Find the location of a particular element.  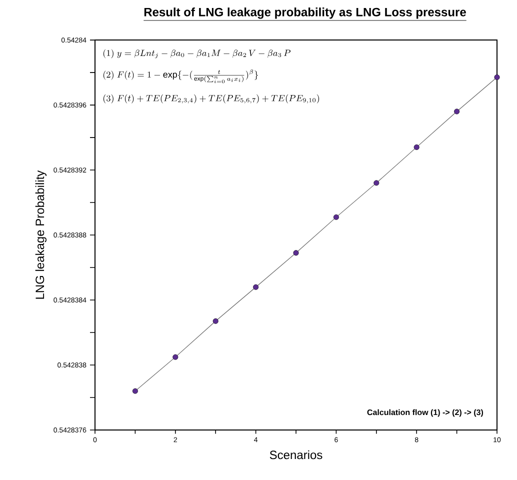

chart-title: Result of LNG leakage probability as LNG Loss pressure is located at coordinates (305, 13).